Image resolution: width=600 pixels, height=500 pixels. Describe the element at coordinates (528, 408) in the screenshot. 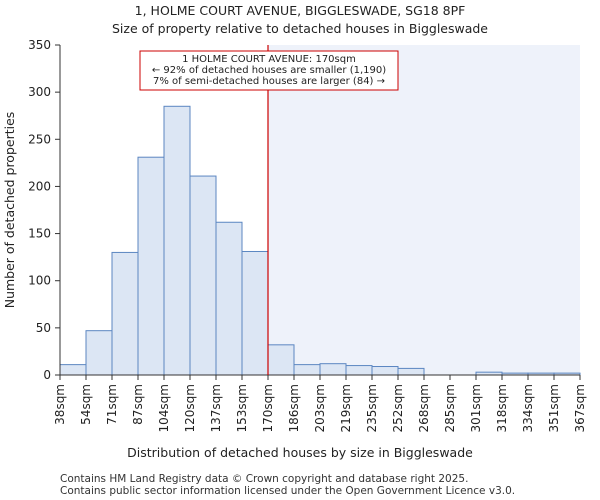

I see `x-tick-label-334sqm: 334sqm` at that location.